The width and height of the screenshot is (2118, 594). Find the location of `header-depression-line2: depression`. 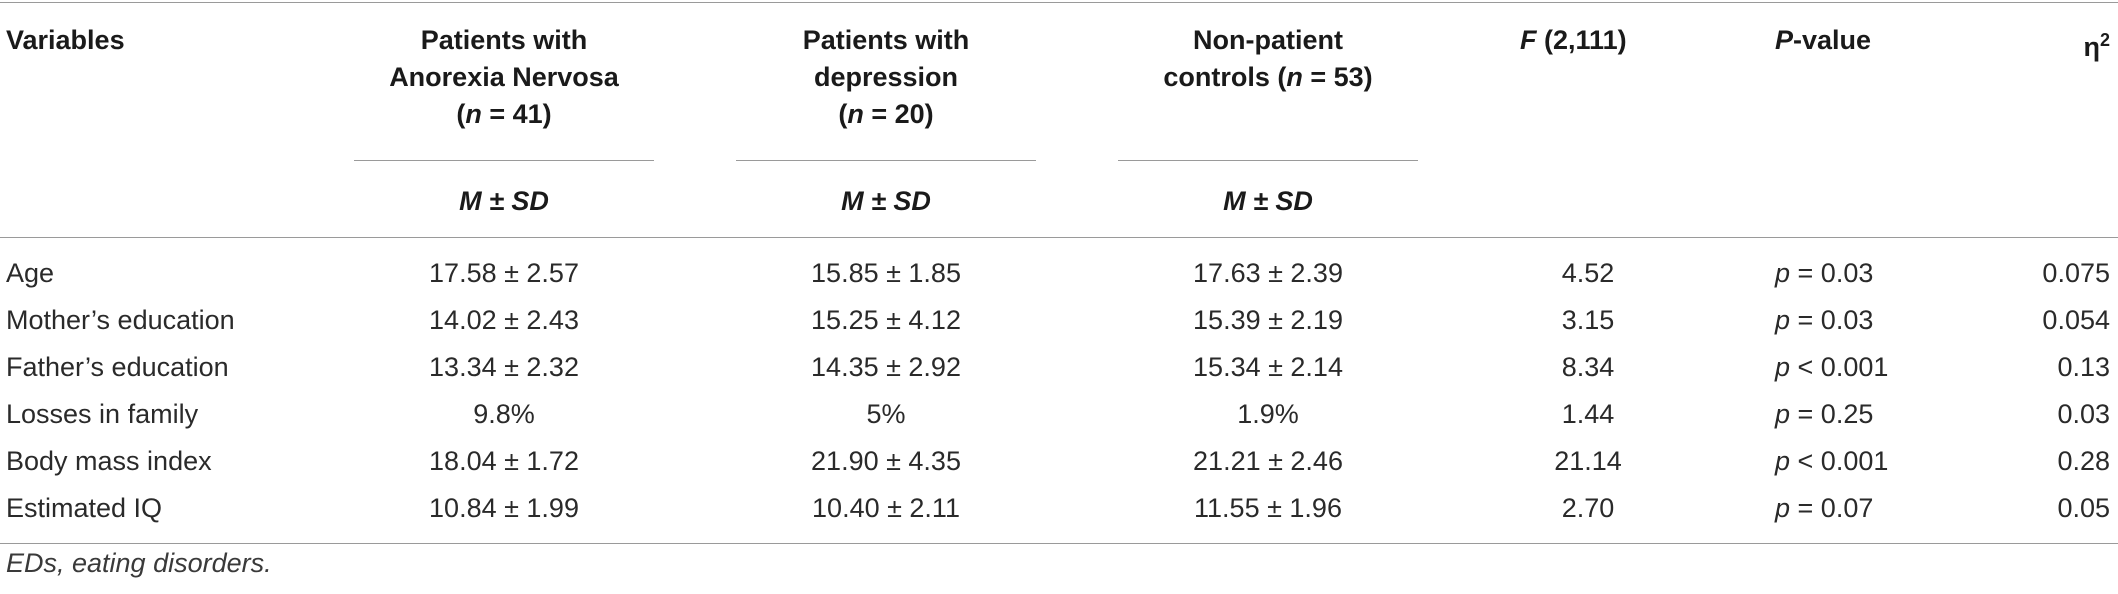

header-depression-line2: depression is located at coordinates (886, 77).